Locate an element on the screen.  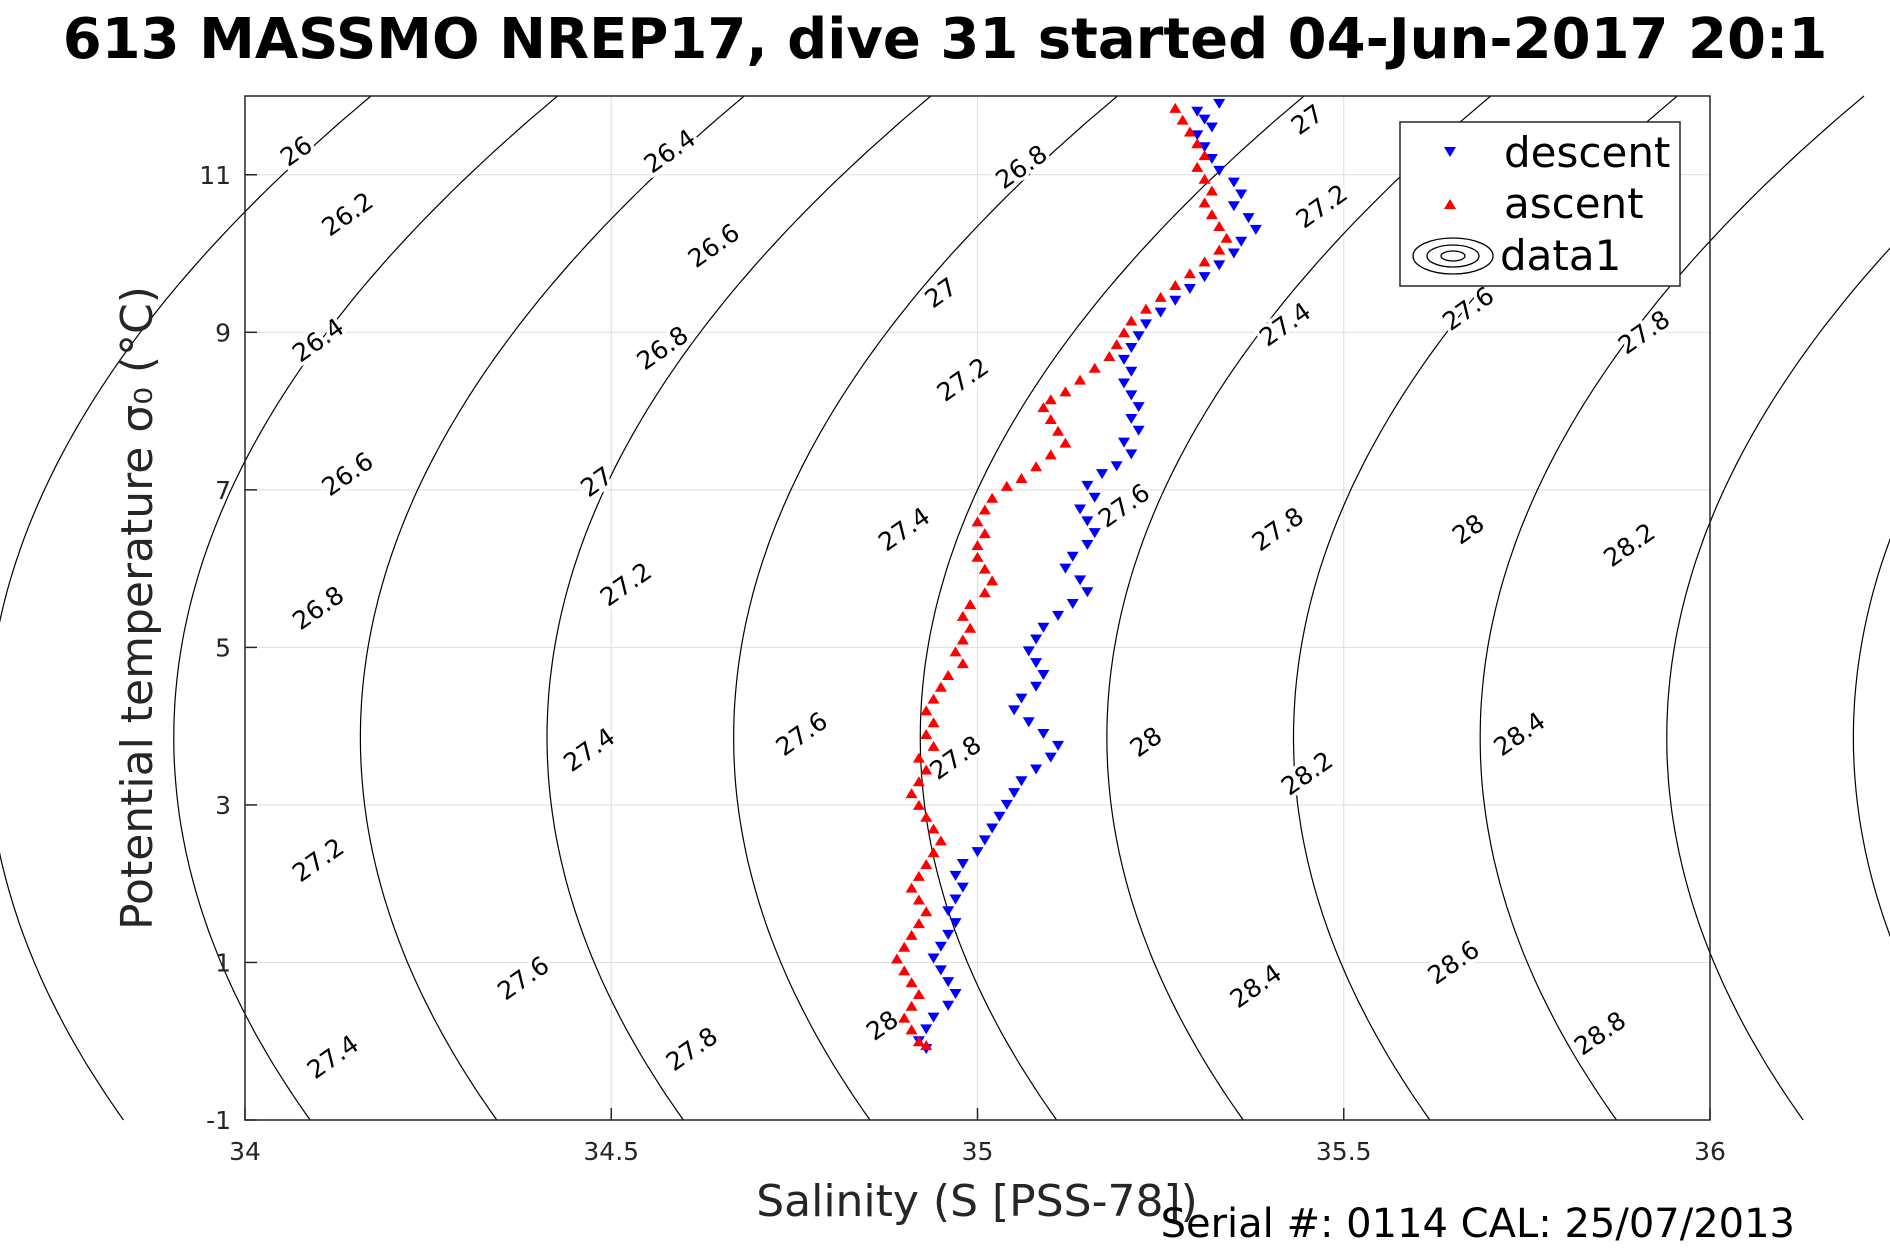
contour-icon is located at coordinates (1453, 256).